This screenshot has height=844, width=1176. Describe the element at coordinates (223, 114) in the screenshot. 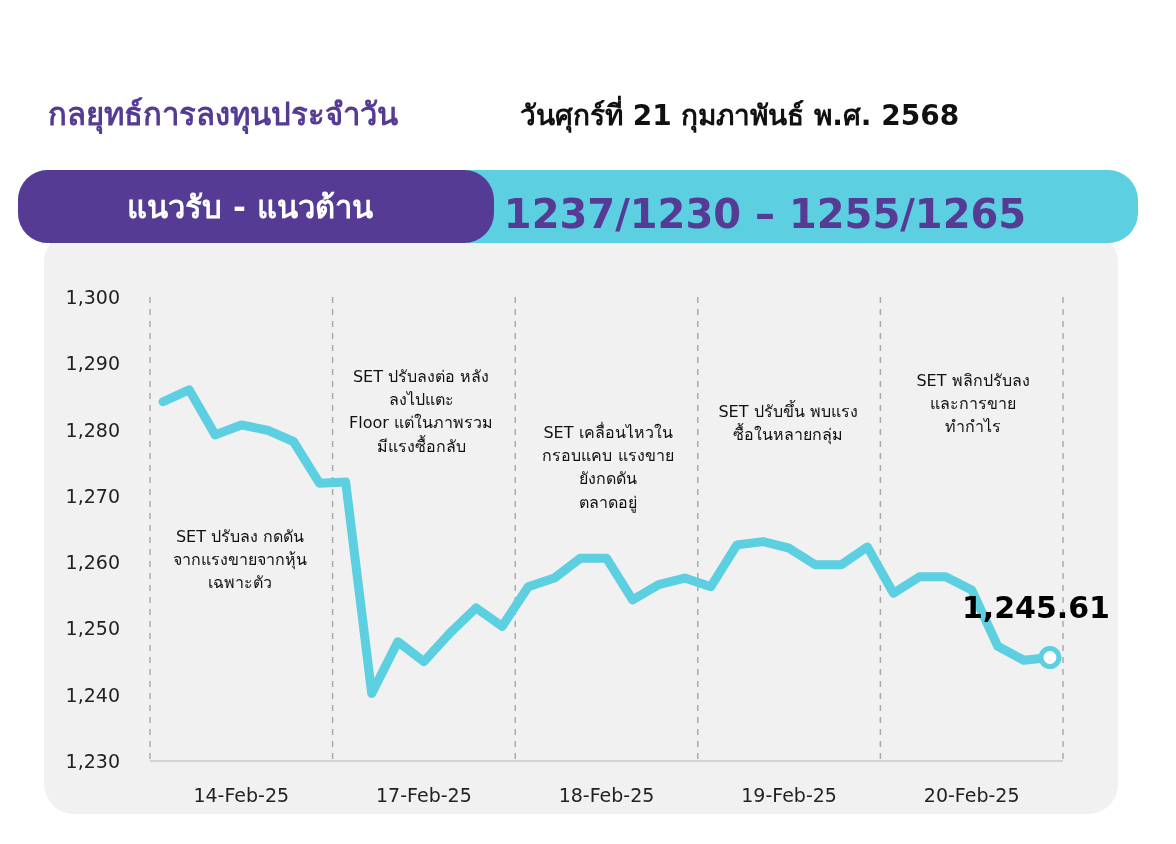

I see `title: กลยุทธ์การลงทุนประจำวัน` at that location.